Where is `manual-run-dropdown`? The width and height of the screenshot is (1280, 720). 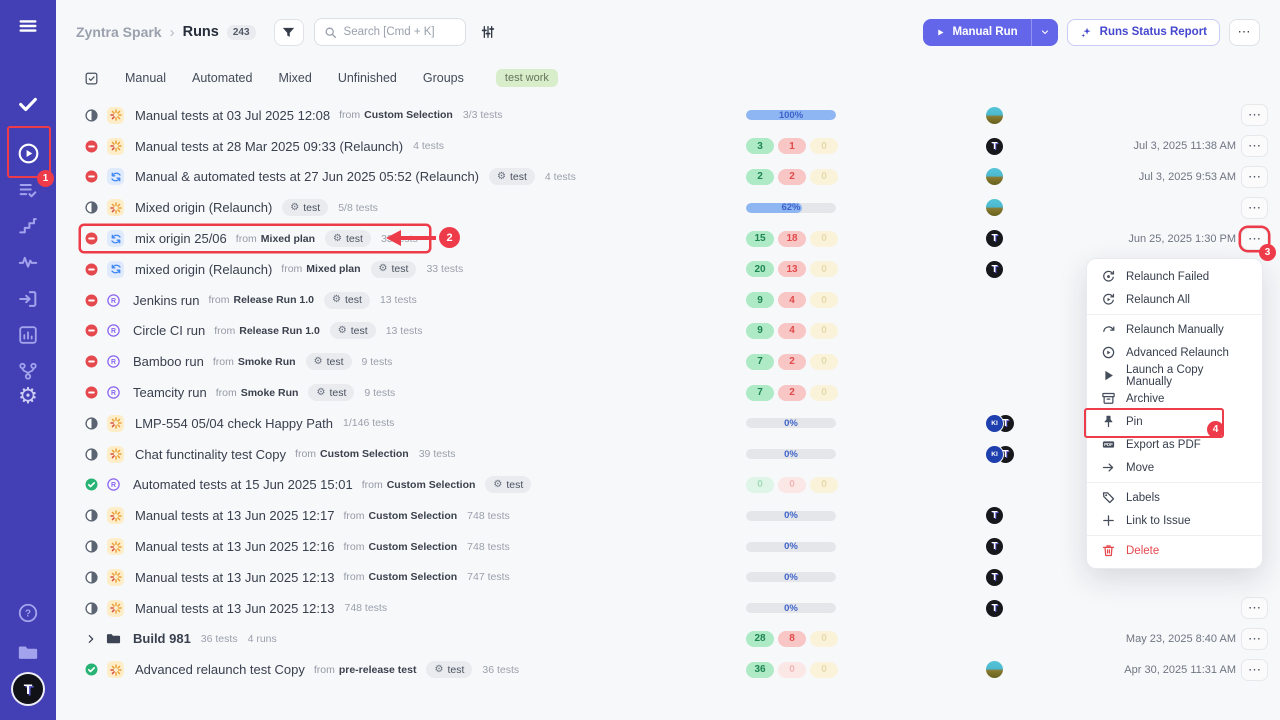
manual-run-dropdown is located at coordinates (1044, 32).